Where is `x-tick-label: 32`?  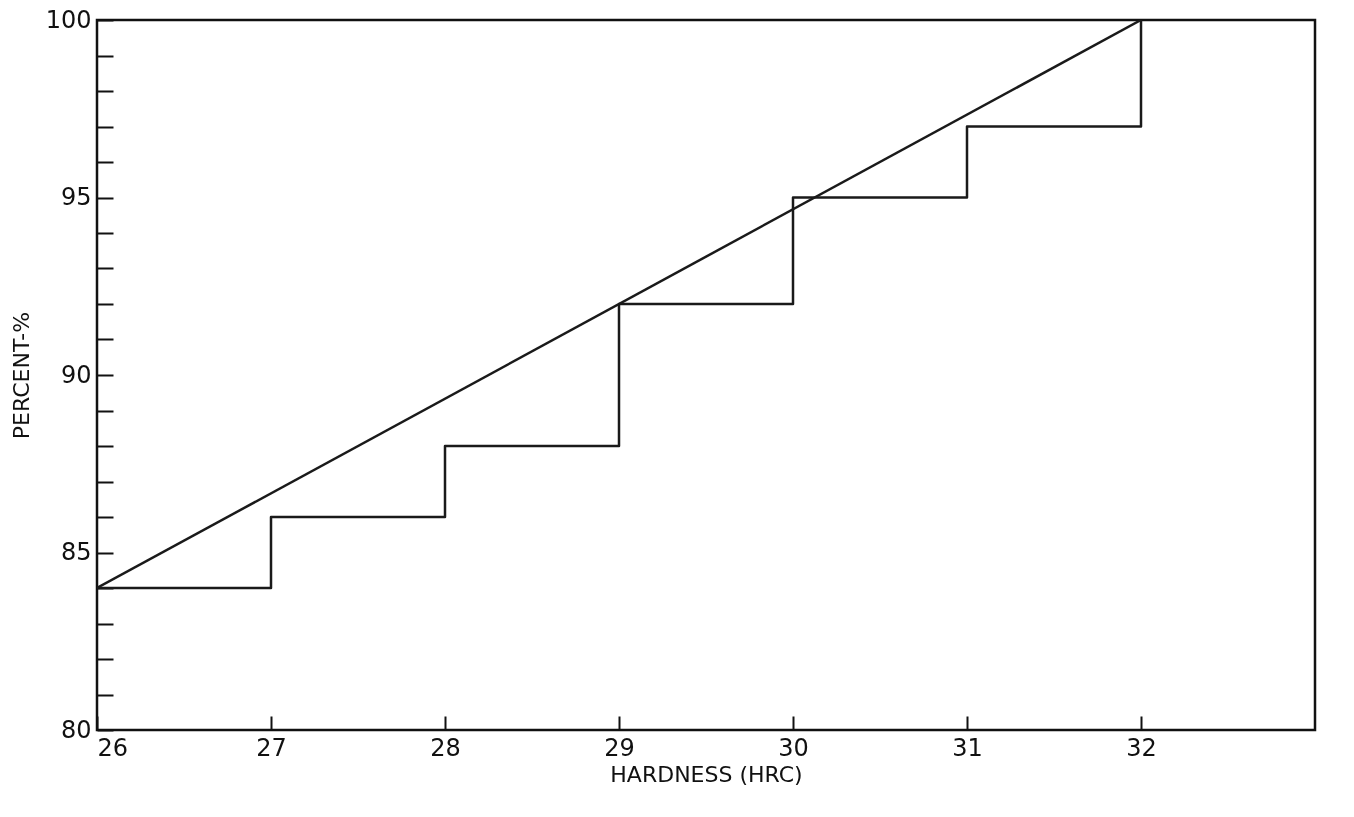 x-tick-label: 32 is located at coordinates (1141, 747).